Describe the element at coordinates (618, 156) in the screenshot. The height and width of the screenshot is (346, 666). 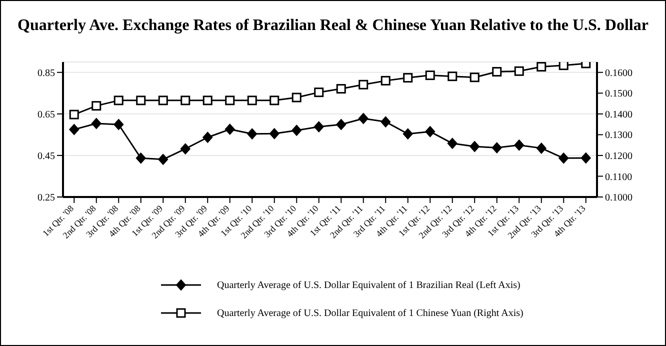
I see `y2-tick-label: 0.1200` at that location.